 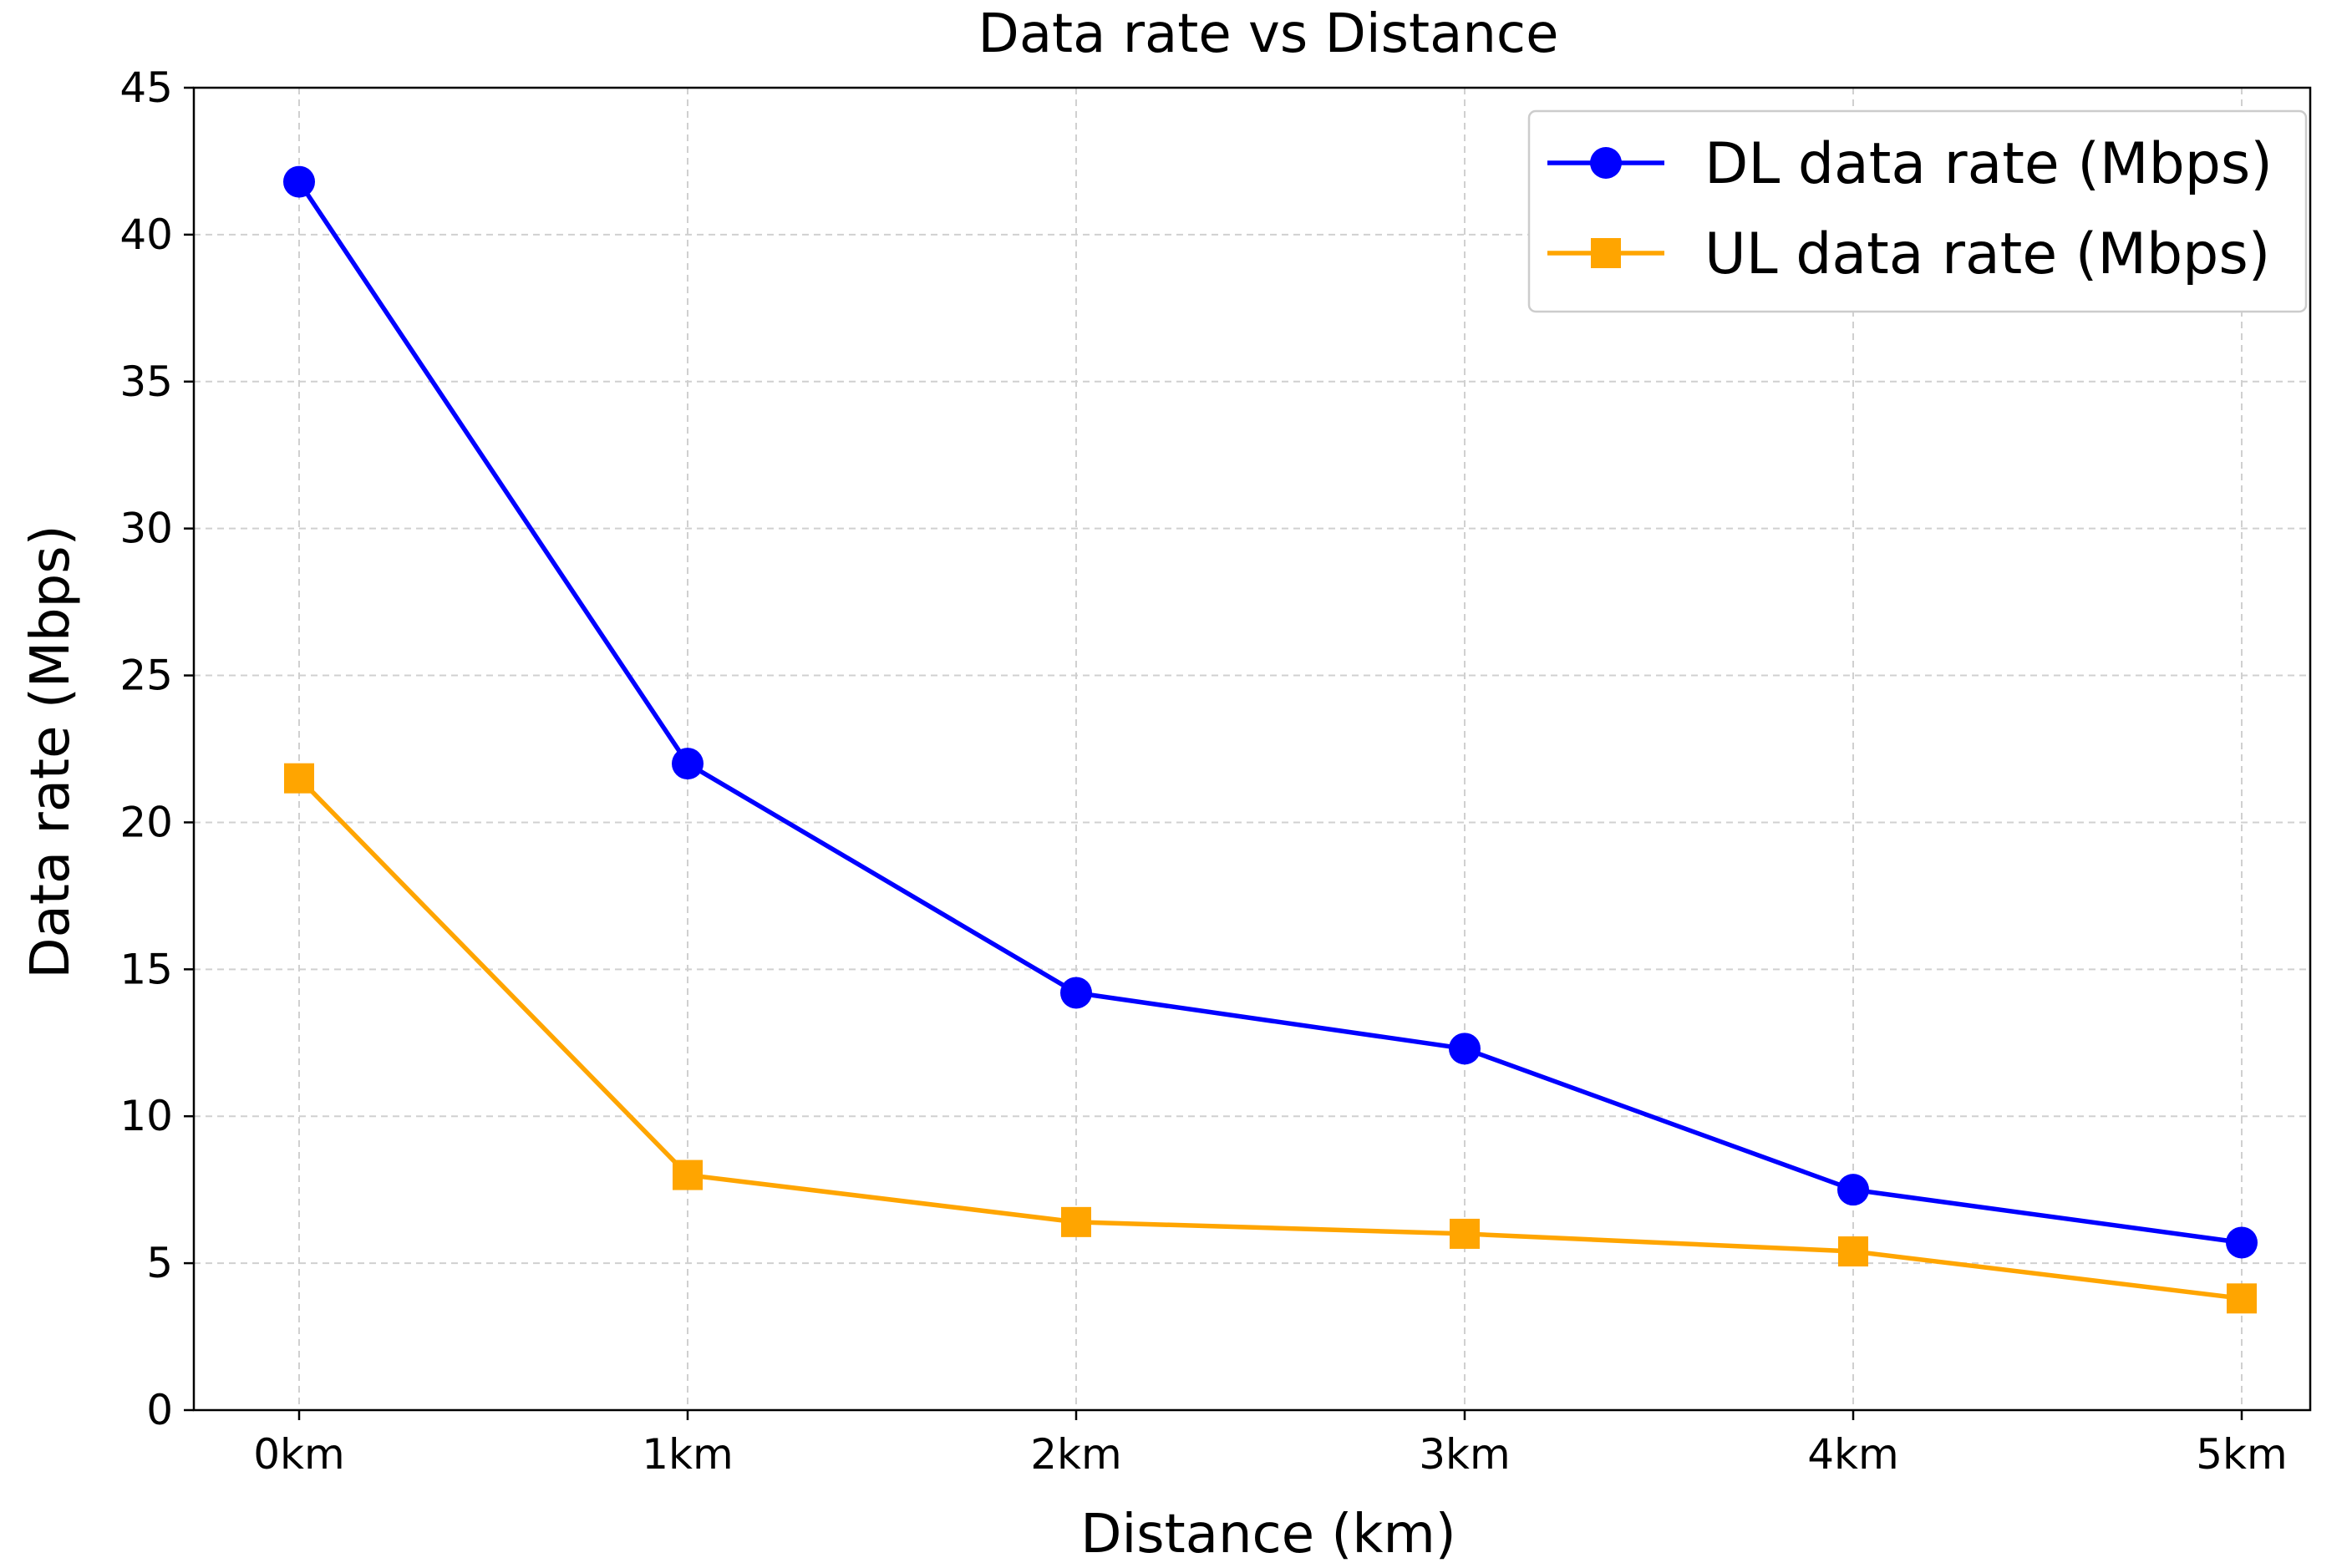 I want to click on legend-item: DL data rate (Mbps), so click(x=1910, y=164).